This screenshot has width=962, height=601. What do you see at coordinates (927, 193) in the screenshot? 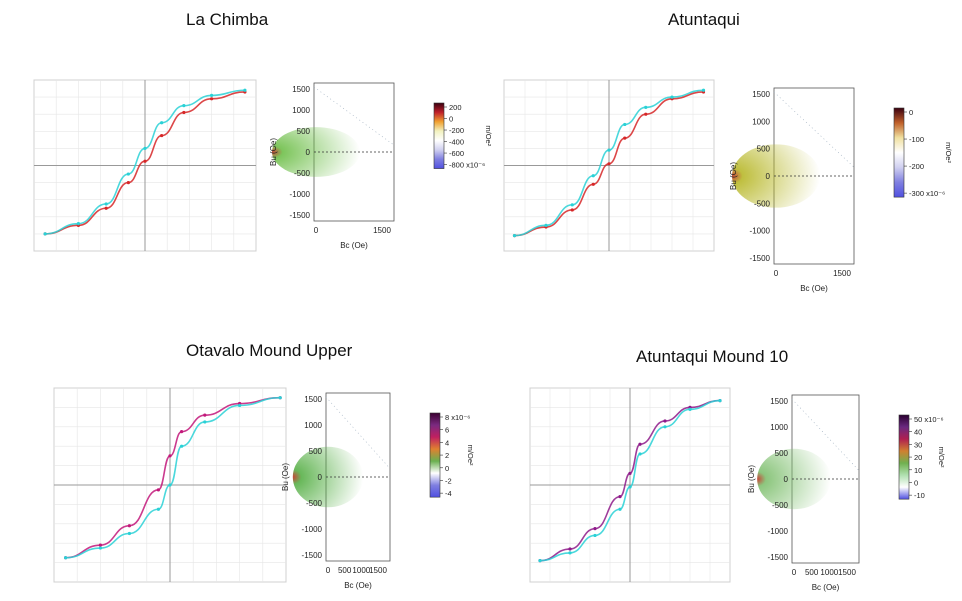
I see `colorbar-tick-label: -300 x10⁻⁶` at bounding box center [927, 193].